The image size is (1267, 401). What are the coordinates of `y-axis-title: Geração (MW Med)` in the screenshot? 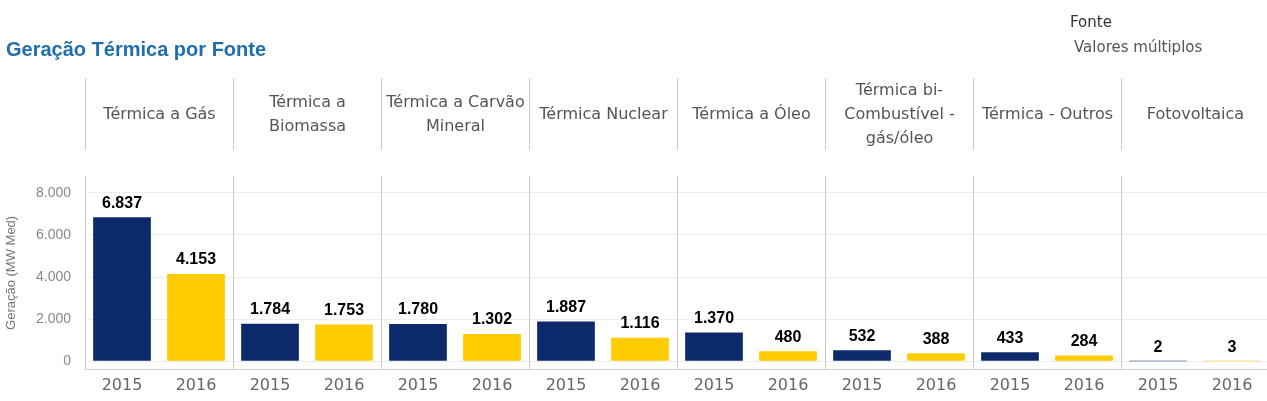 It's located at (11, 272).